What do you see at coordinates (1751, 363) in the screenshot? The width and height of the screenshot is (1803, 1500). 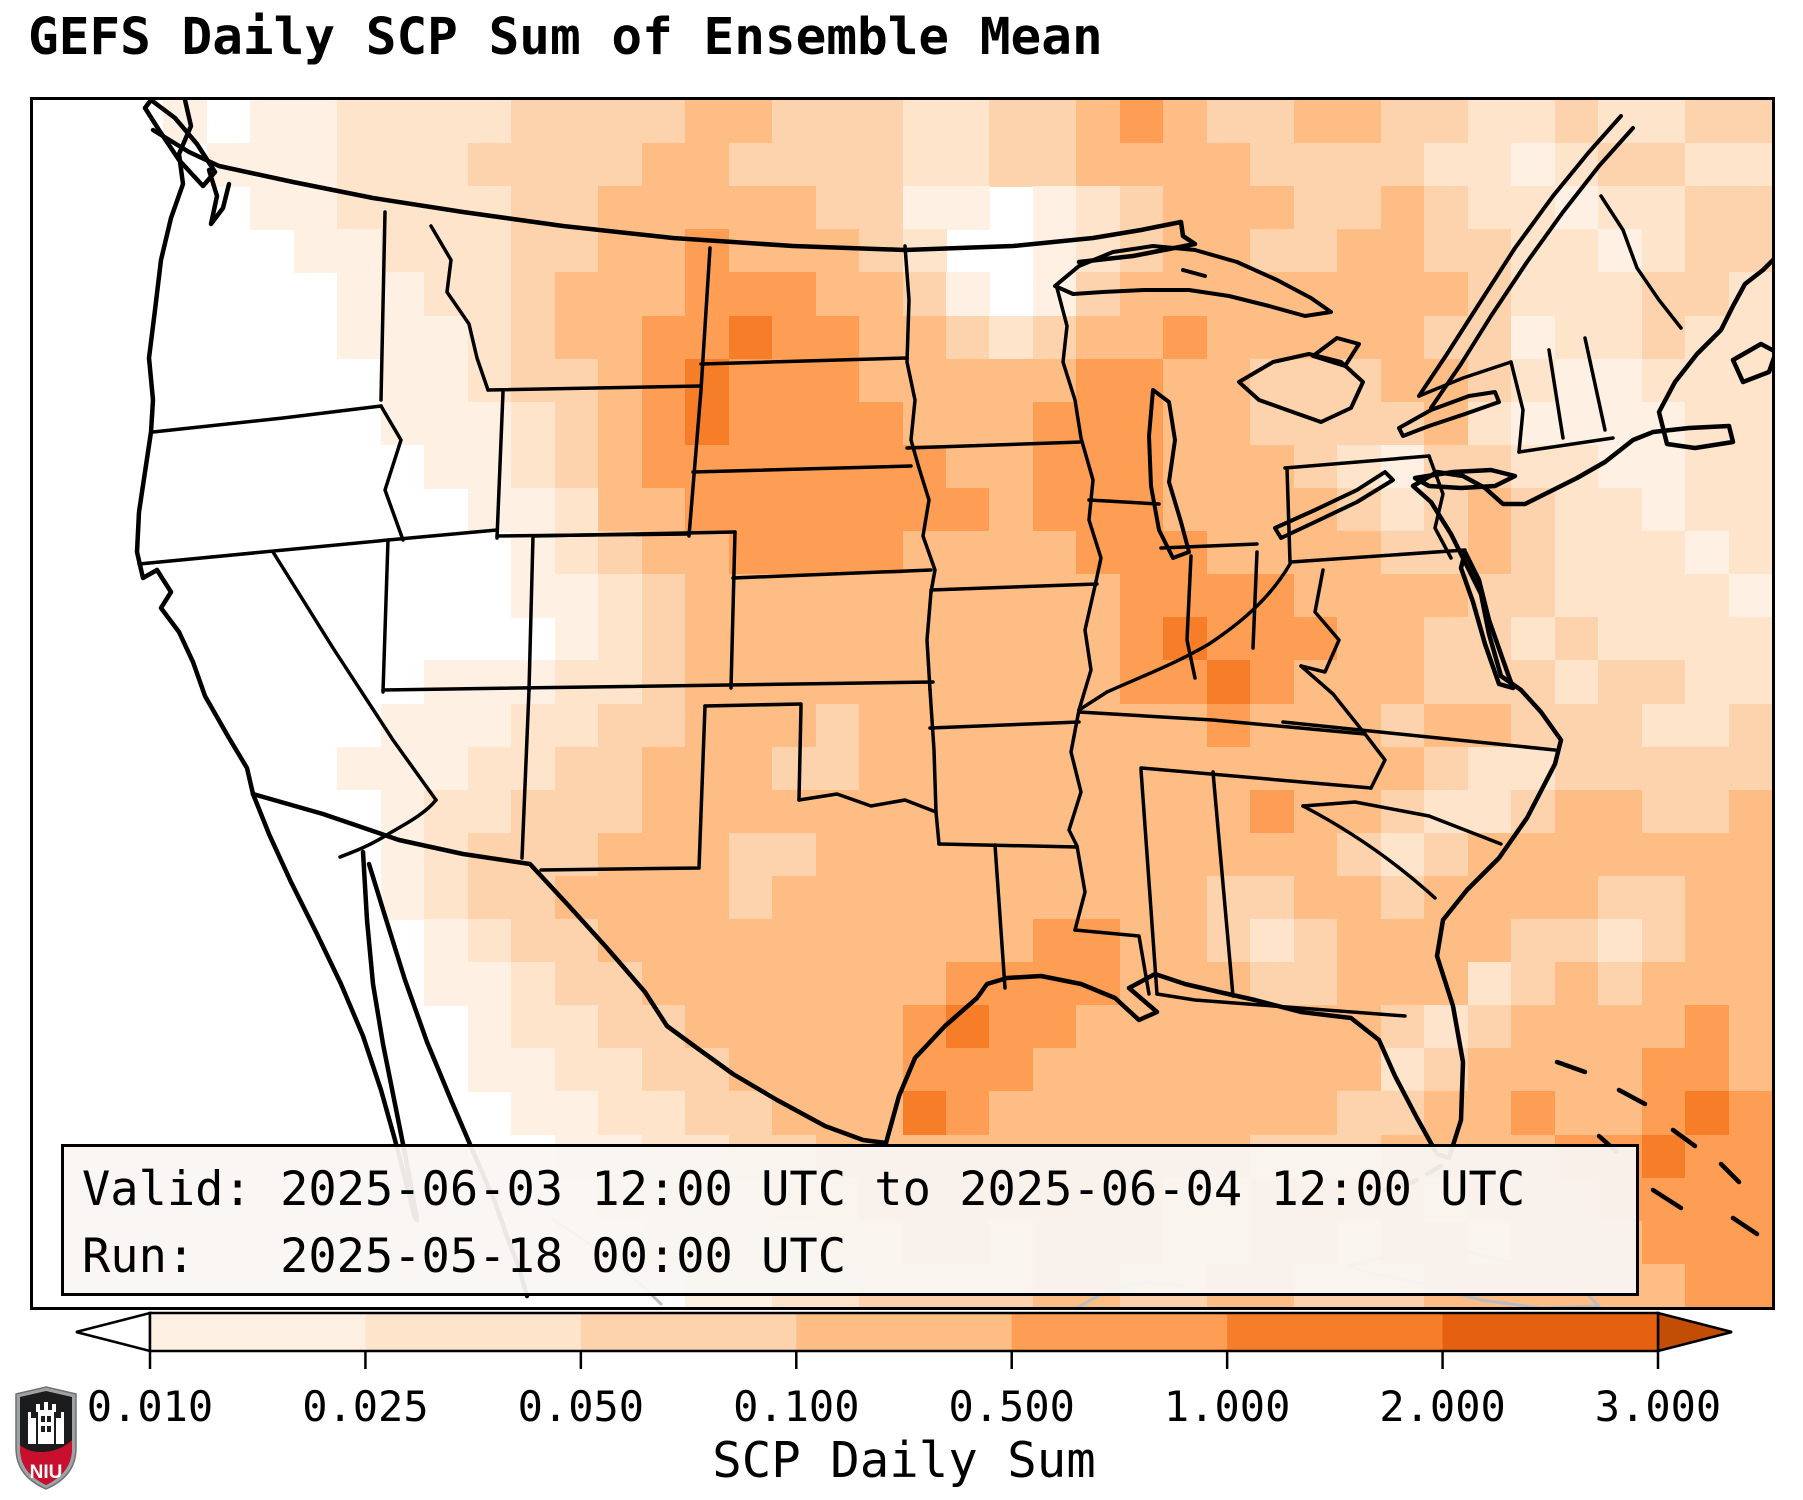 I see `nova-scotia-outline` at bounding box center [1751, 363].